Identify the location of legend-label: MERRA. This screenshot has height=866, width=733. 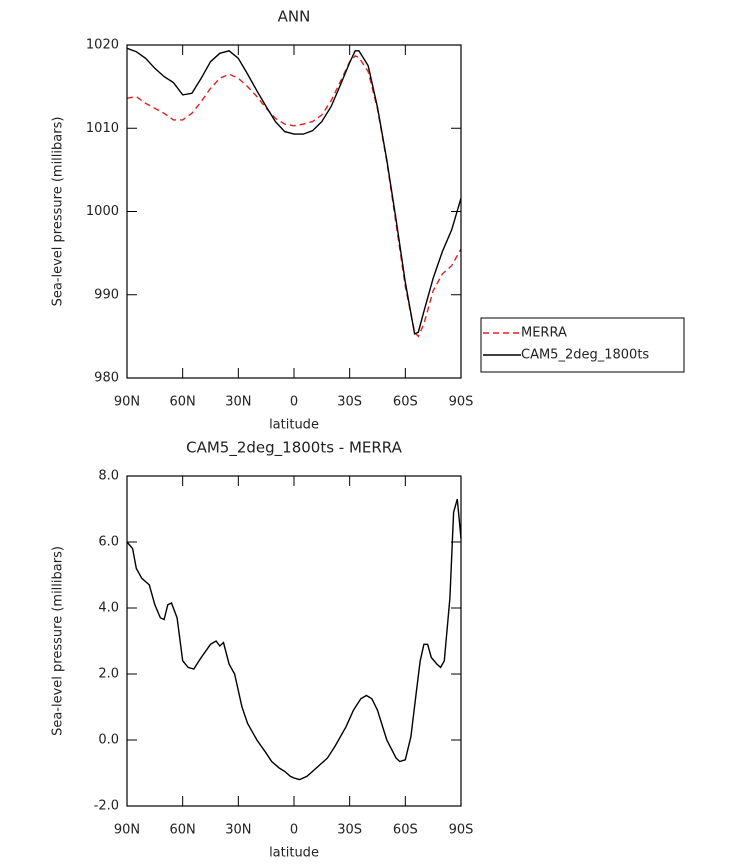
(544, 333).